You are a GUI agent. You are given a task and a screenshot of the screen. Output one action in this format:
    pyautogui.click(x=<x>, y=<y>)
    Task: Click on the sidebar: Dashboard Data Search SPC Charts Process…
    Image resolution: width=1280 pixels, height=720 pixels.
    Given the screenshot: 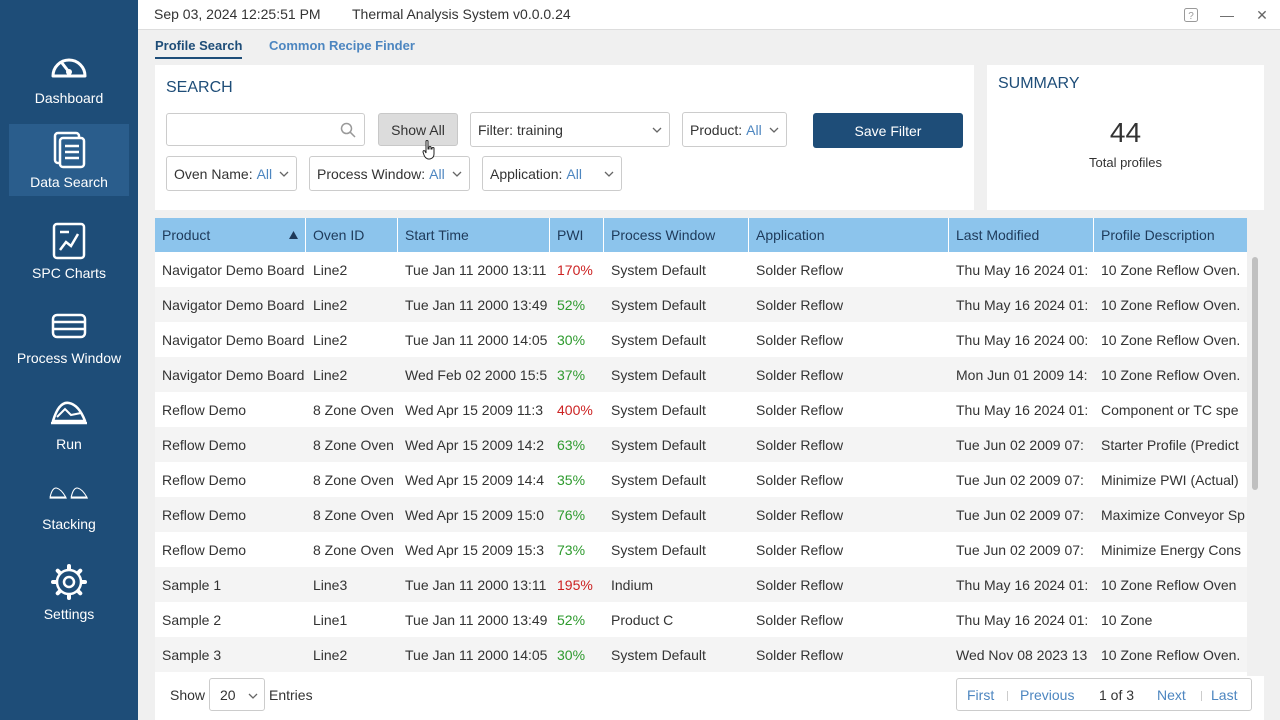 What is the action you would take?
    pyautogui.click(x=69, y=360)
    